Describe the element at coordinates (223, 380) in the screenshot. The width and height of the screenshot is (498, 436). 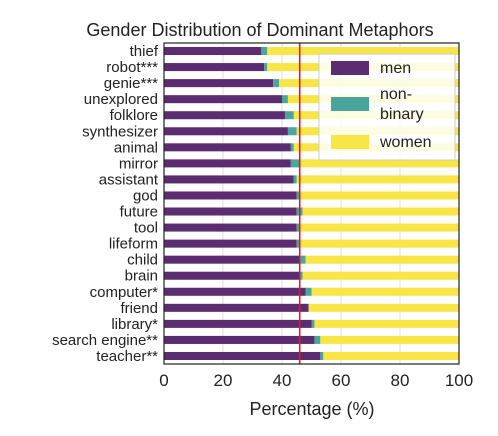
I see `x-tick-label: 20` at that location.